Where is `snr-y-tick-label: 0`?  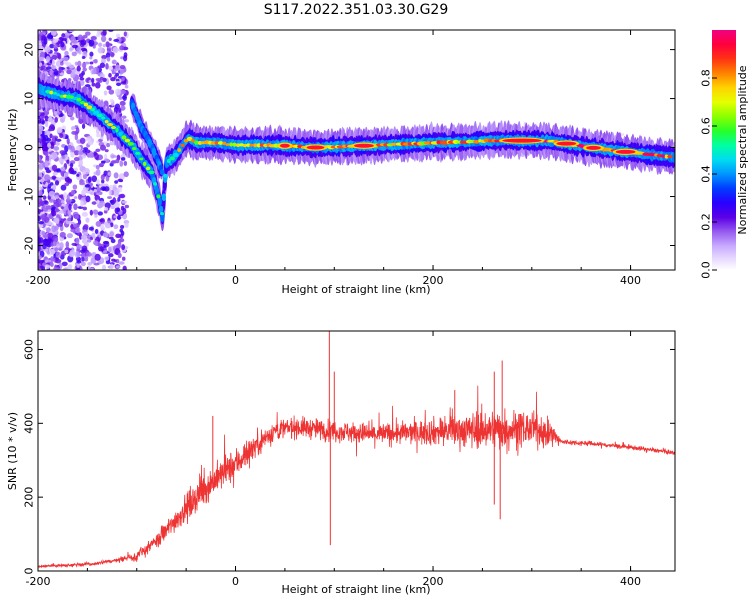 snr-y-tick-label: 0 is located at coordinates (29, 571).